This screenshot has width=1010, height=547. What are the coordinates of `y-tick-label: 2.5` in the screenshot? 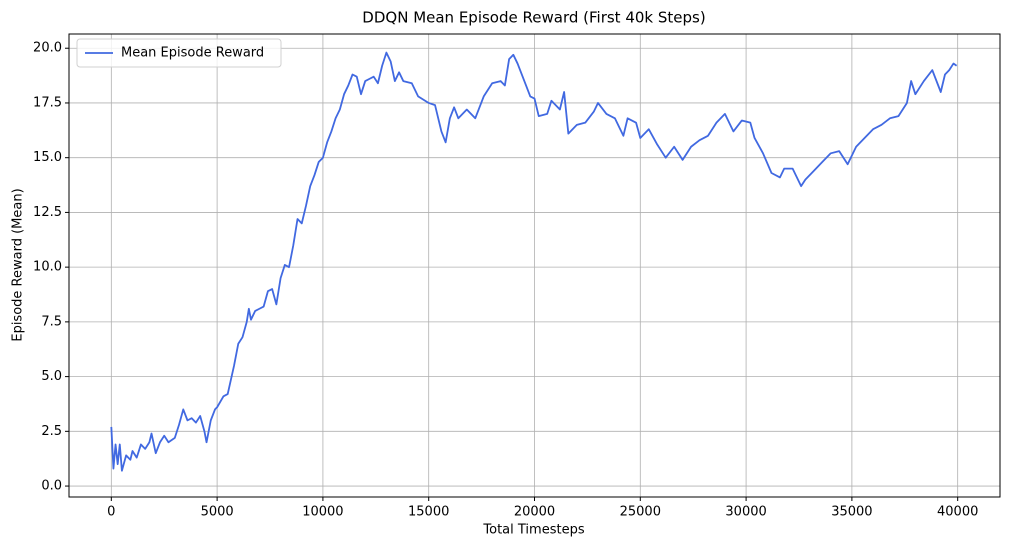 It's located at (51, 431).